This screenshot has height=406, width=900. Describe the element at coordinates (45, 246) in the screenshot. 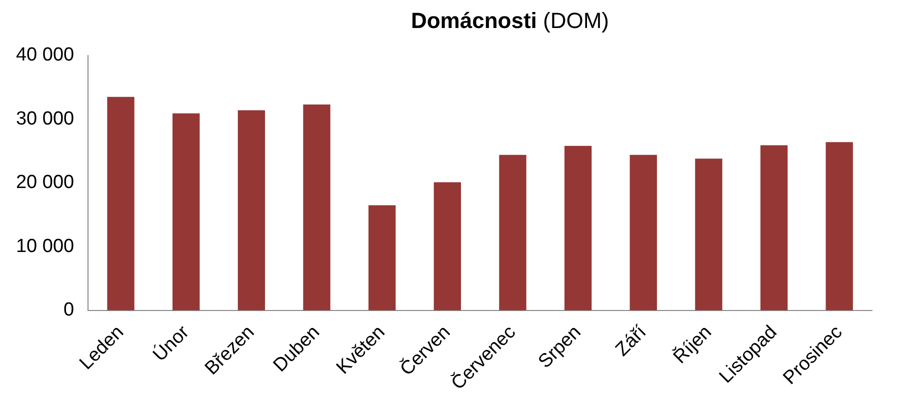

I see `y-tick-label: 10 000` at that location.